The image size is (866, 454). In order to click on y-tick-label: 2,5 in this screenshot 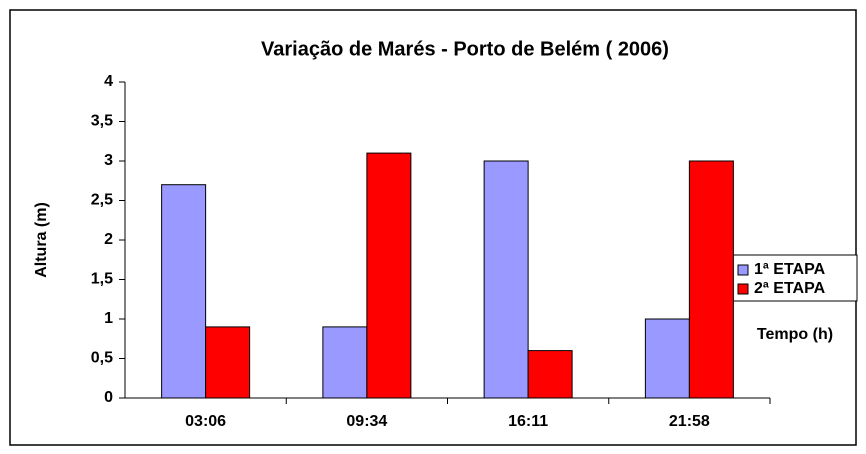, I will do `click(102, 200)`.